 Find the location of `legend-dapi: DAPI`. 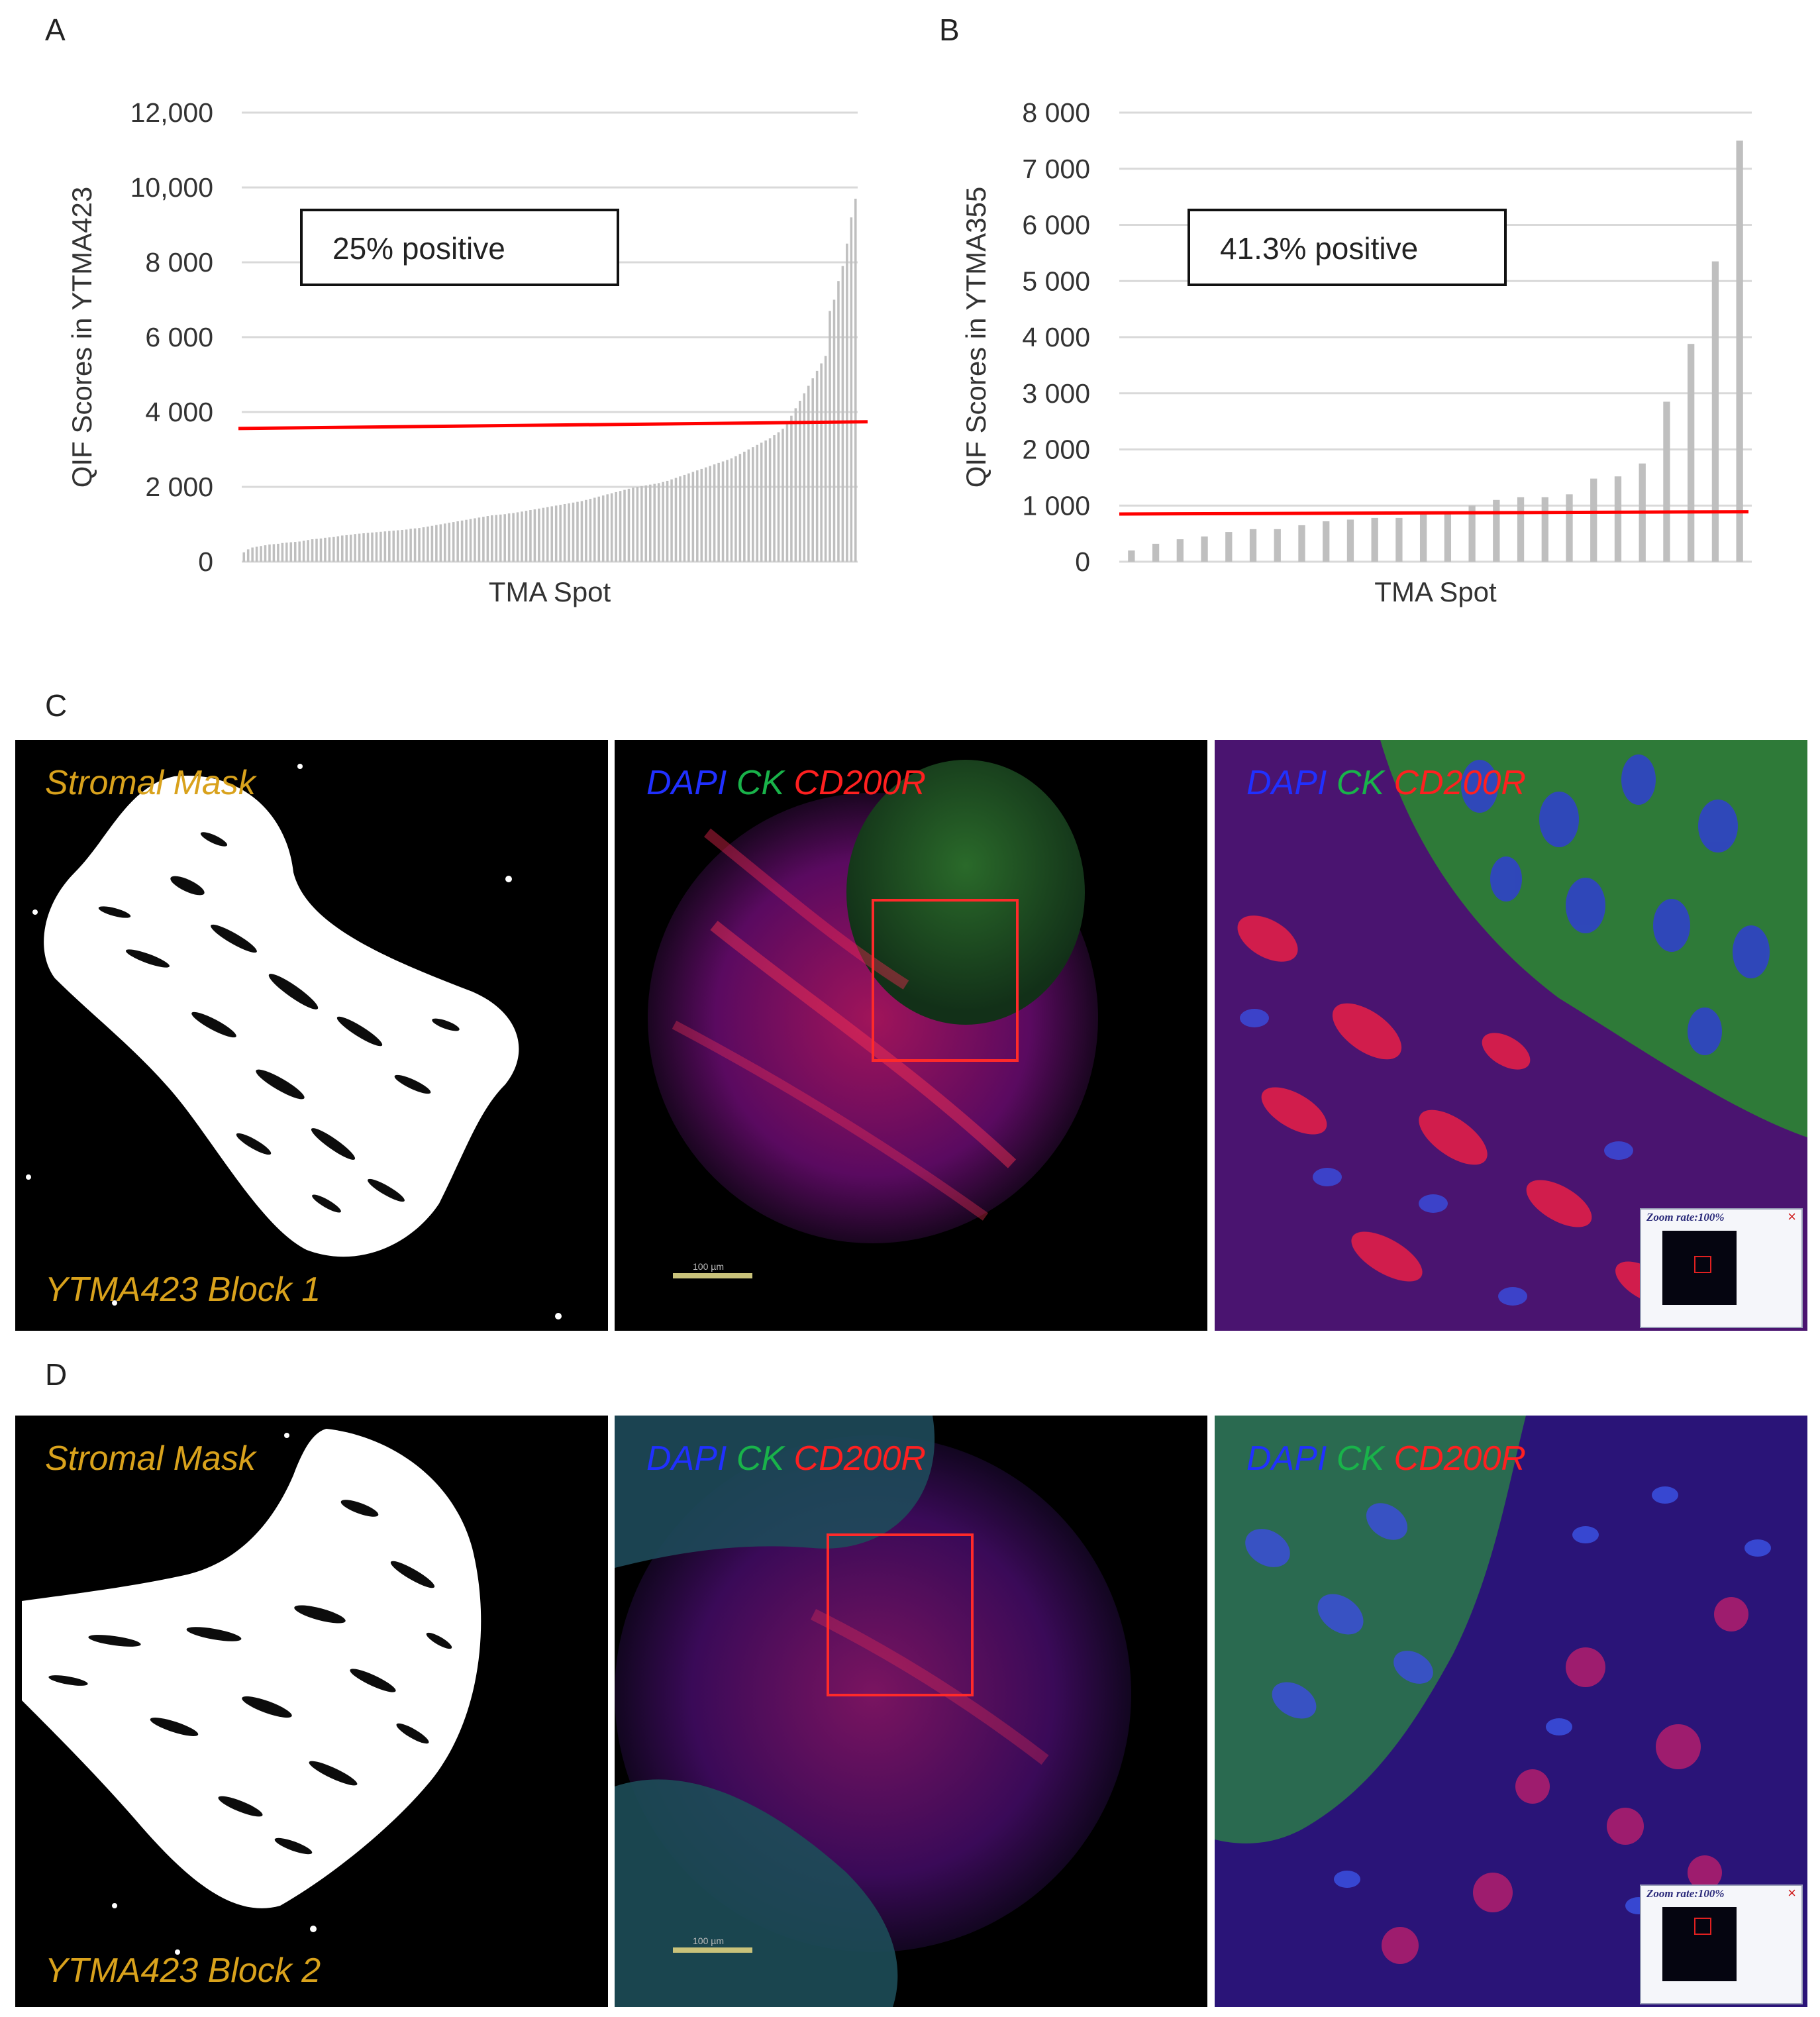

legend-dapi: DAPI is located at coordinates (1286, 783).